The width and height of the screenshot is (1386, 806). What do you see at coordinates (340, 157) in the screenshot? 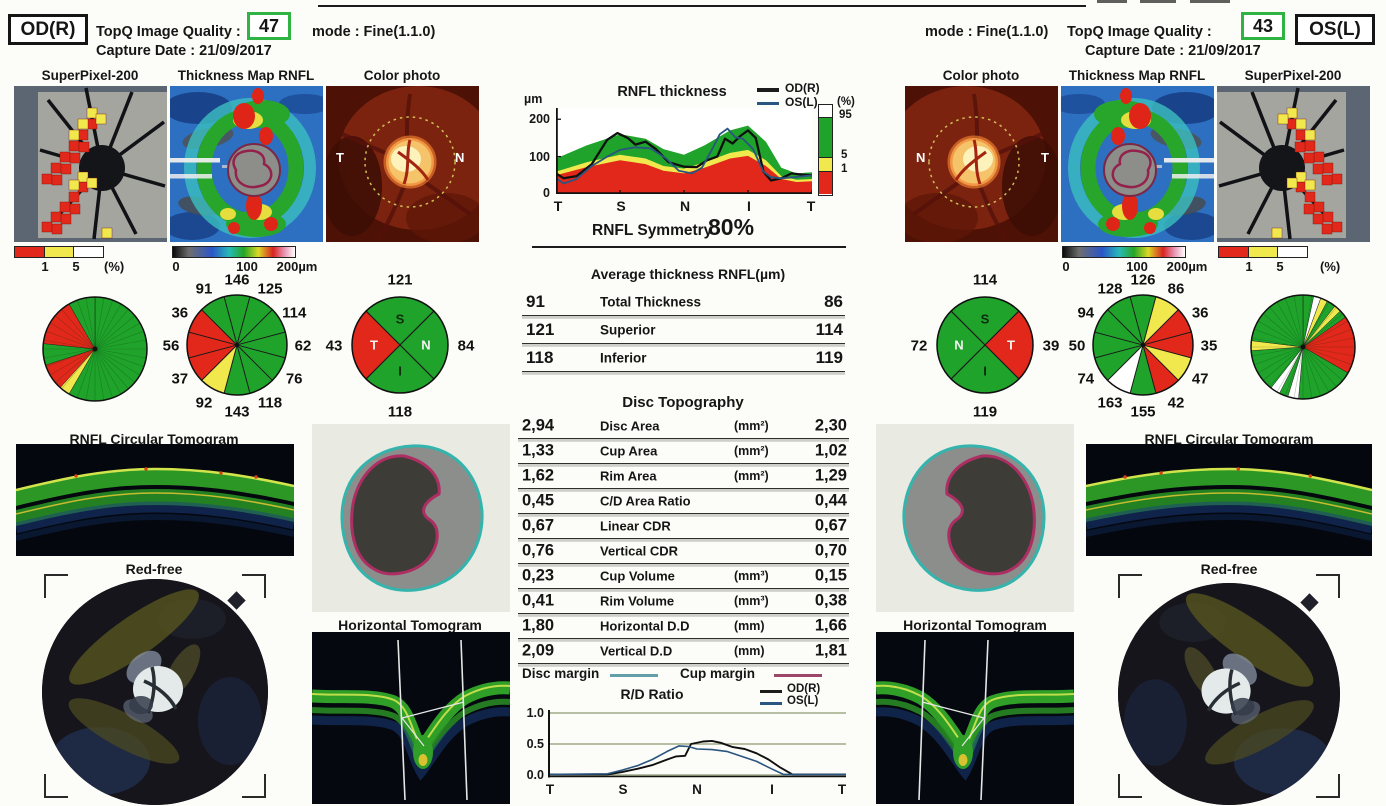
I see `photo-label-temporal-od: T` at bounding box center [340, 157].